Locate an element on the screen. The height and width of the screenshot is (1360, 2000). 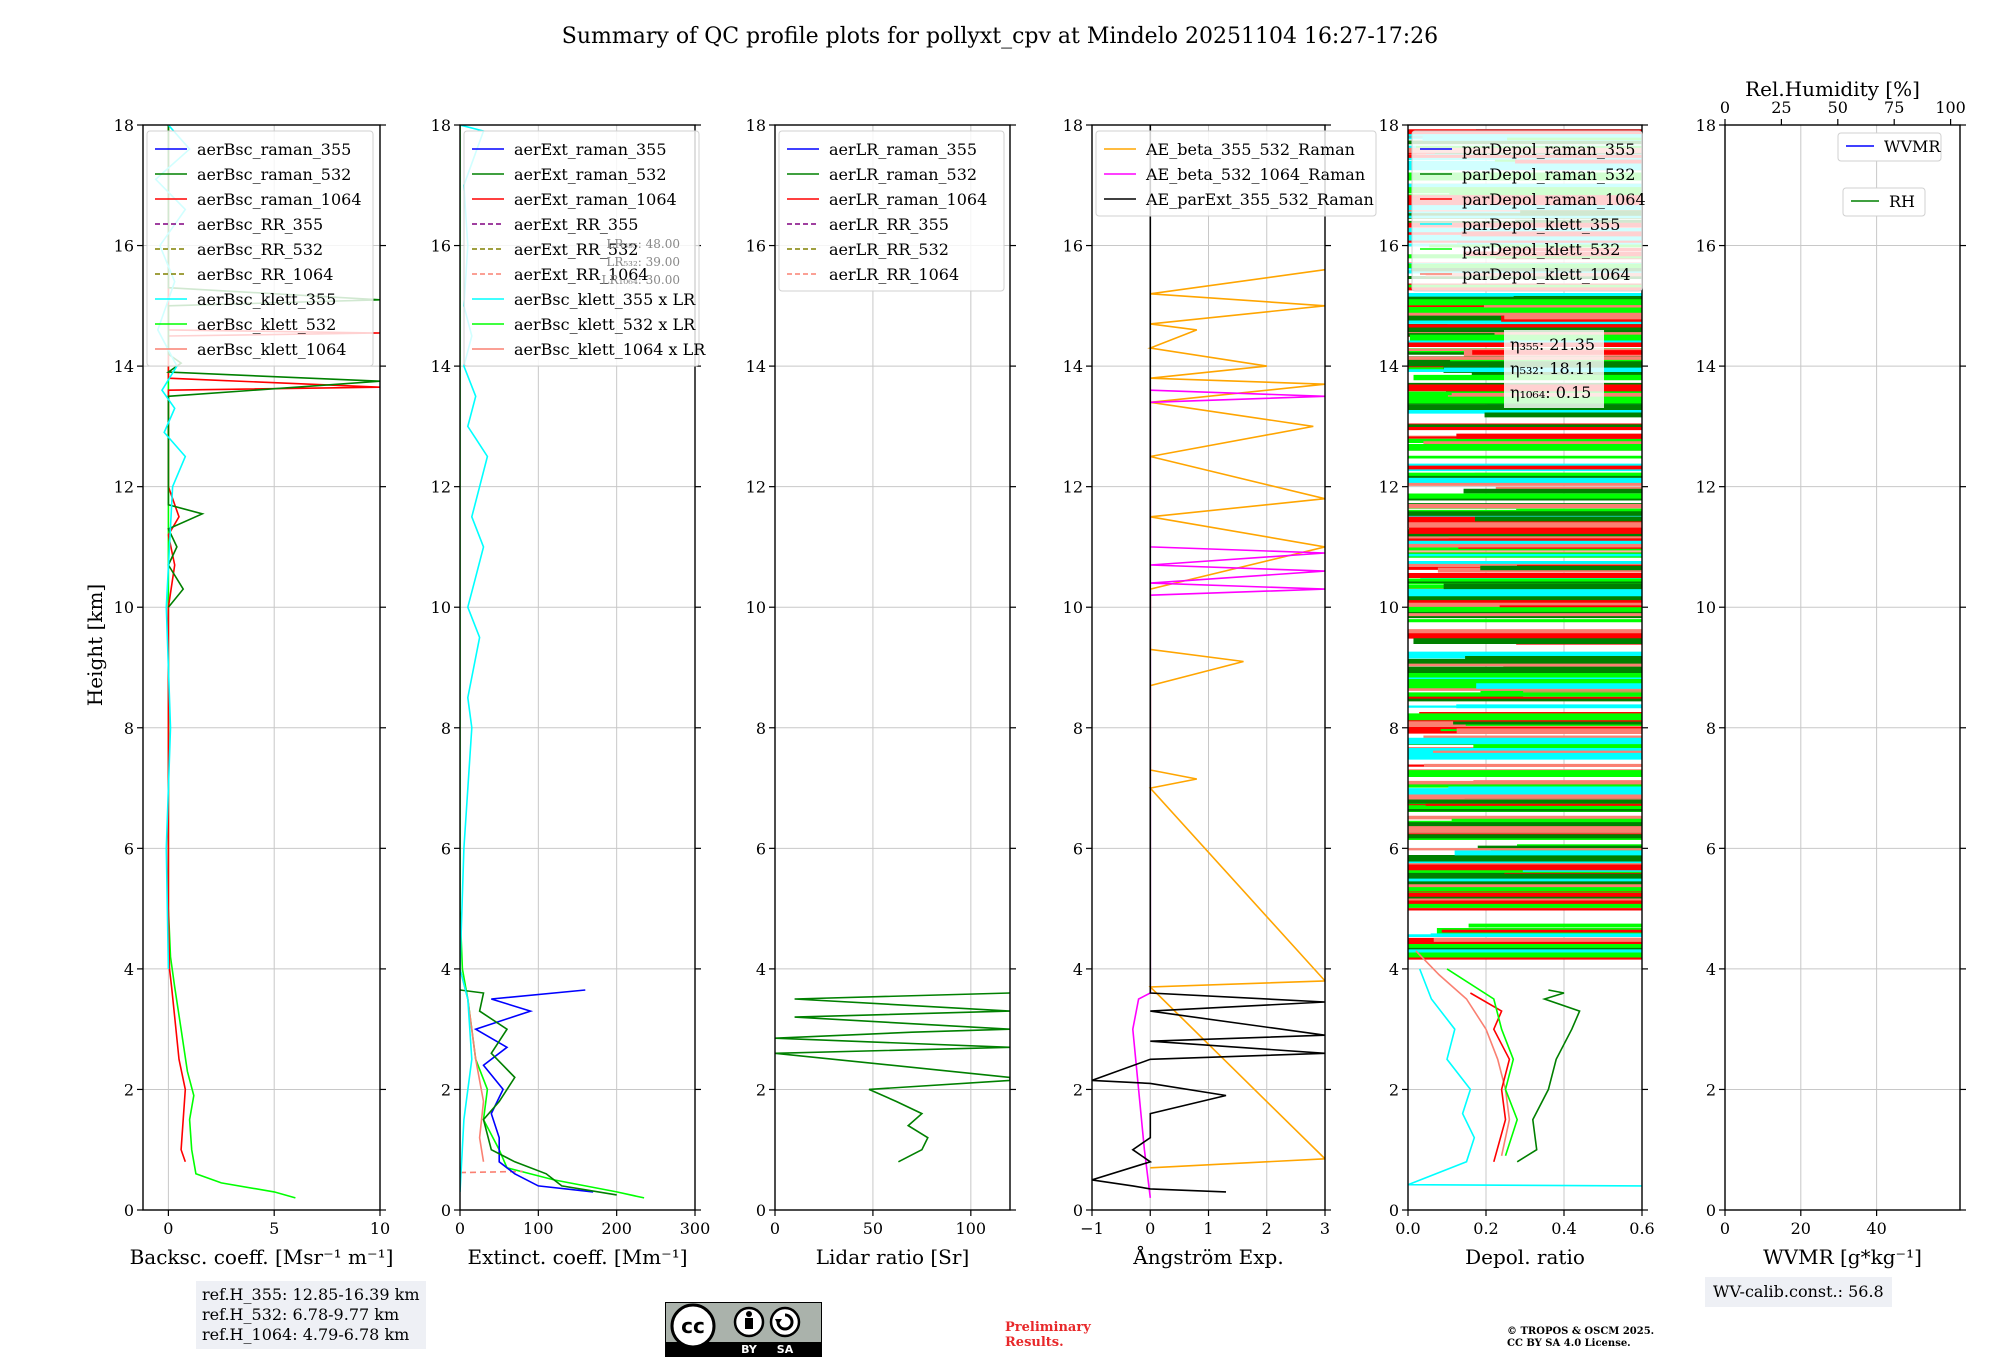
x-axis-label: Lidar ratio [Sr] is located at coordinates (893, 1257).